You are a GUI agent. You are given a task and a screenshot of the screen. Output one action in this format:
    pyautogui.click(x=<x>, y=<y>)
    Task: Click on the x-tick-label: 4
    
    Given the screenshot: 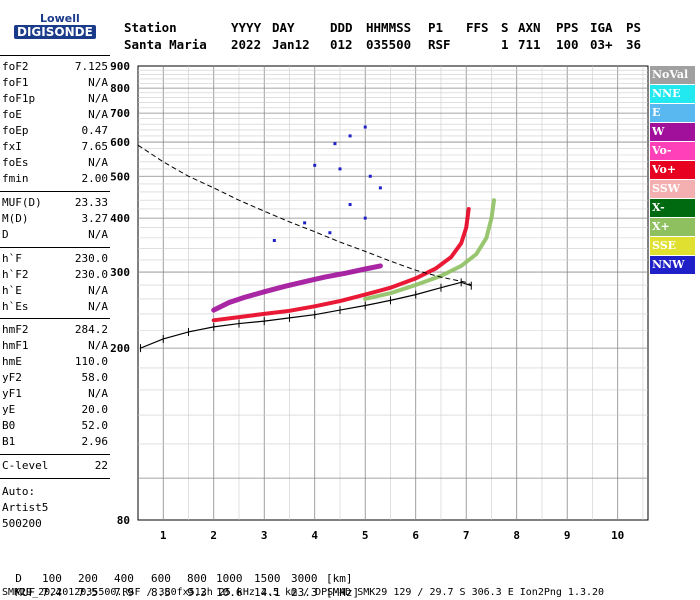 What is the action you would take?
    pyautogui.click(x=314, y=535)
    